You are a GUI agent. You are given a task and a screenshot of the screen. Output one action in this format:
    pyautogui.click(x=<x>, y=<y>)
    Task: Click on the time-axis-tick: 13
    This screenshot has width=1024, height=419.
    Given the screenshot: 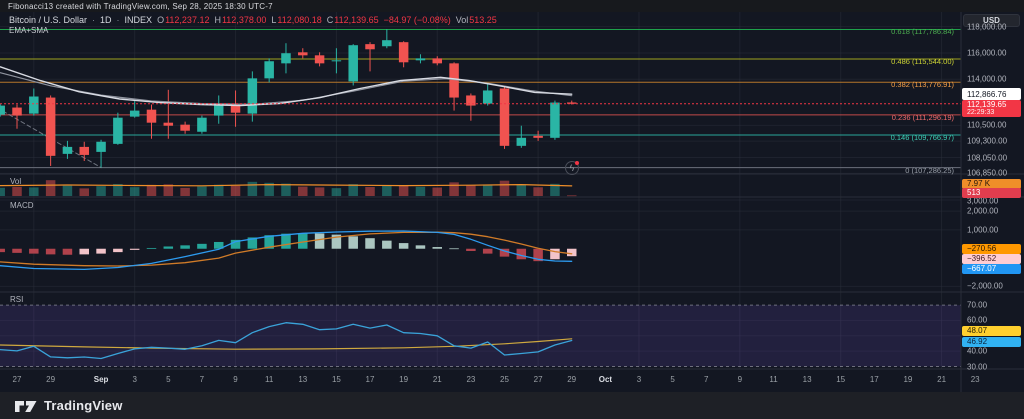 What is the action you would take?
    pyautogui.click(x=807, y=379)
    